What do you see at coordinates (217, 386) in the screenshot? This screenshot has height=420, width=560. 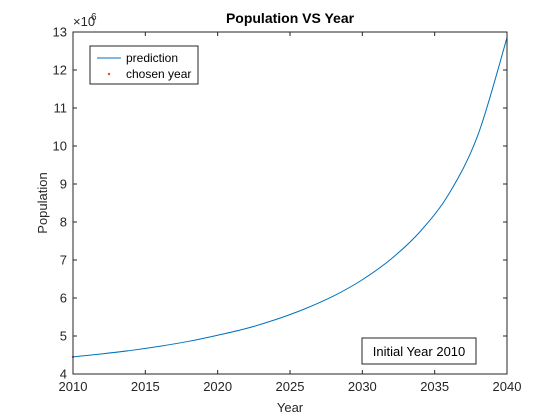 I see `x-tick-label: 2020` at bounding box center [217, 386].